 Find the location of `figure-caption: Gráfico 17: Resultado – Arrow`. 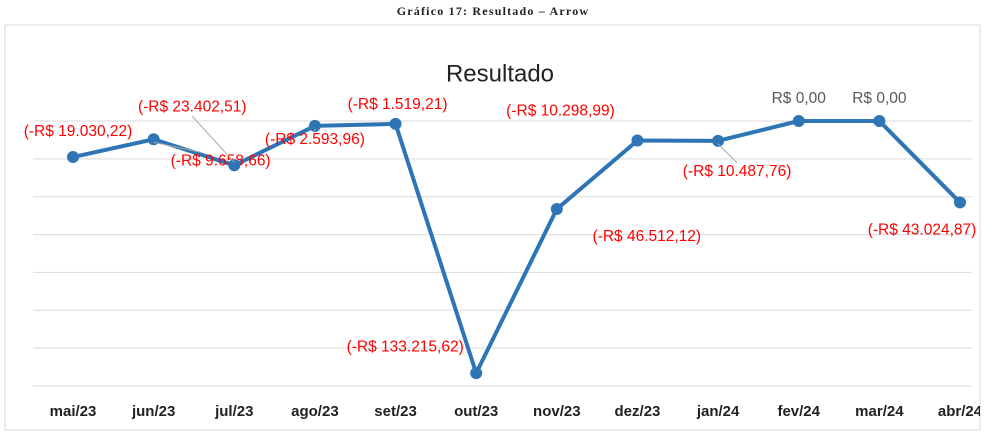

figure-caption: Gráfico 17: Resultado – Arrow is located at coordinates (493, 11).